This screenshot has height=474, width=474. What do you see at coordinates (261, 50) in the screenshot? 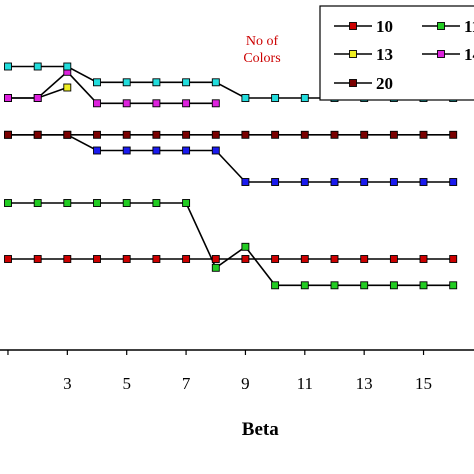
I see `annotation: No of Colors` at bounding box center [261, 50].